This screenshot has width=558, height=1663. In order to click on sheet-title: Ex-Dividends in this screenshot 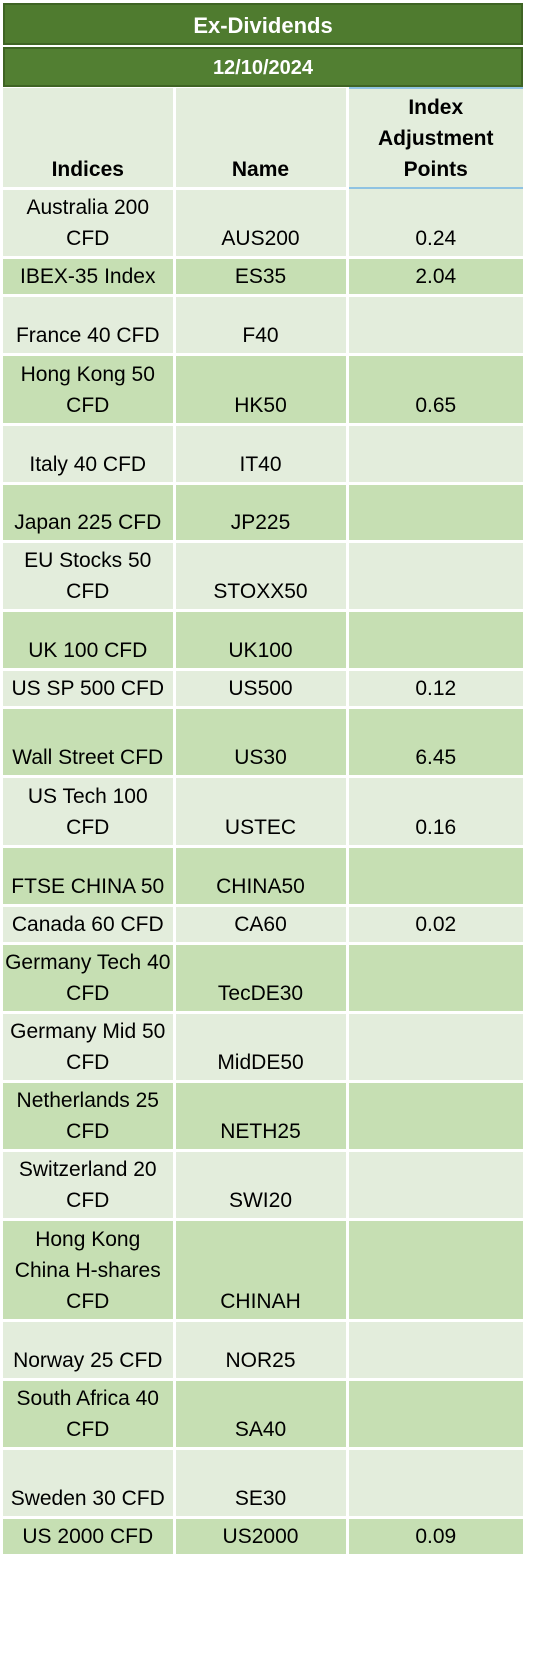, I will do `click(263, 24)`.